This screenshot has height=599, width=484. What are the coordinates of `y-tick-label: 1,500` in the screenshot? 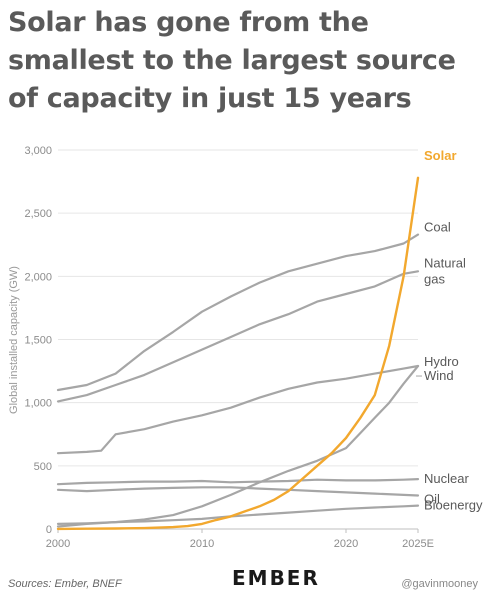 It's located at (38, 341).